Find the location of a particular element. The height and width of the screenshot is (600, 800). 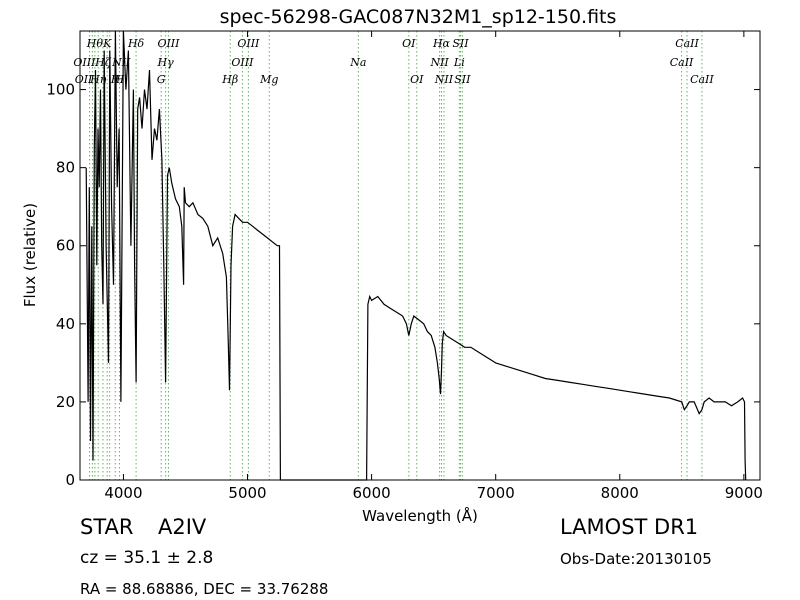

line-label-4: Hζ is located at coordinates (103, 62).